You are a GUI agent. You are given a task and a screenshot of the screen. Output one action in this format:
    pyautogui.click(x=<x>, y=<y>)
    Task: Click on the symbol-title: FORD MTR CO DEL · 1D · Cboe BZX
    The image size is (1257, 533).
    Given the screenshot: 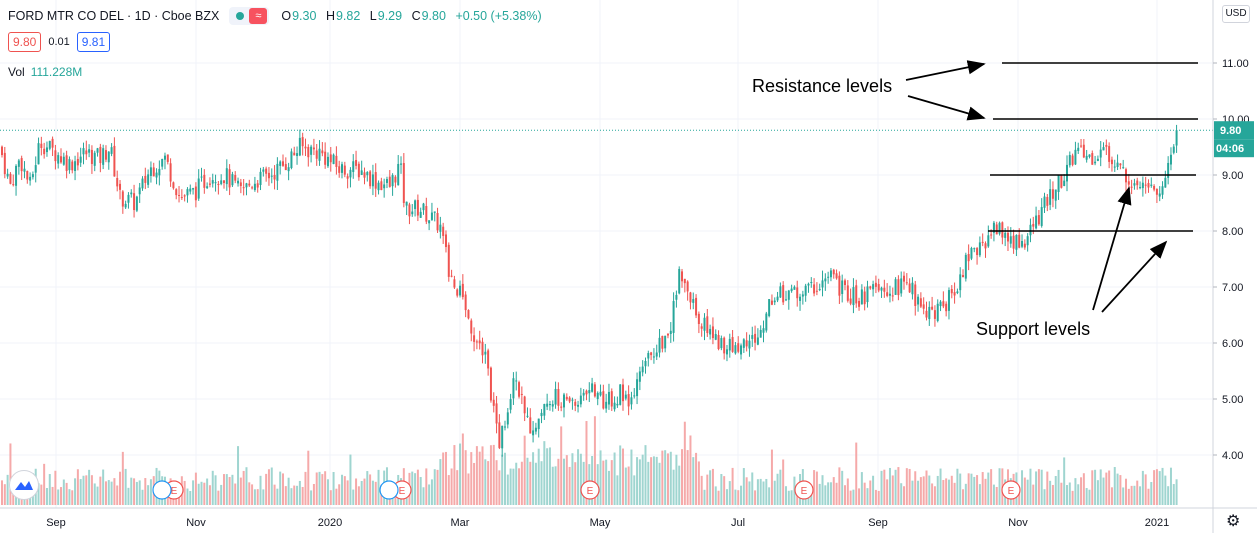 What is the action you would take?
    pyautogui.click(x=114, y=16)
    